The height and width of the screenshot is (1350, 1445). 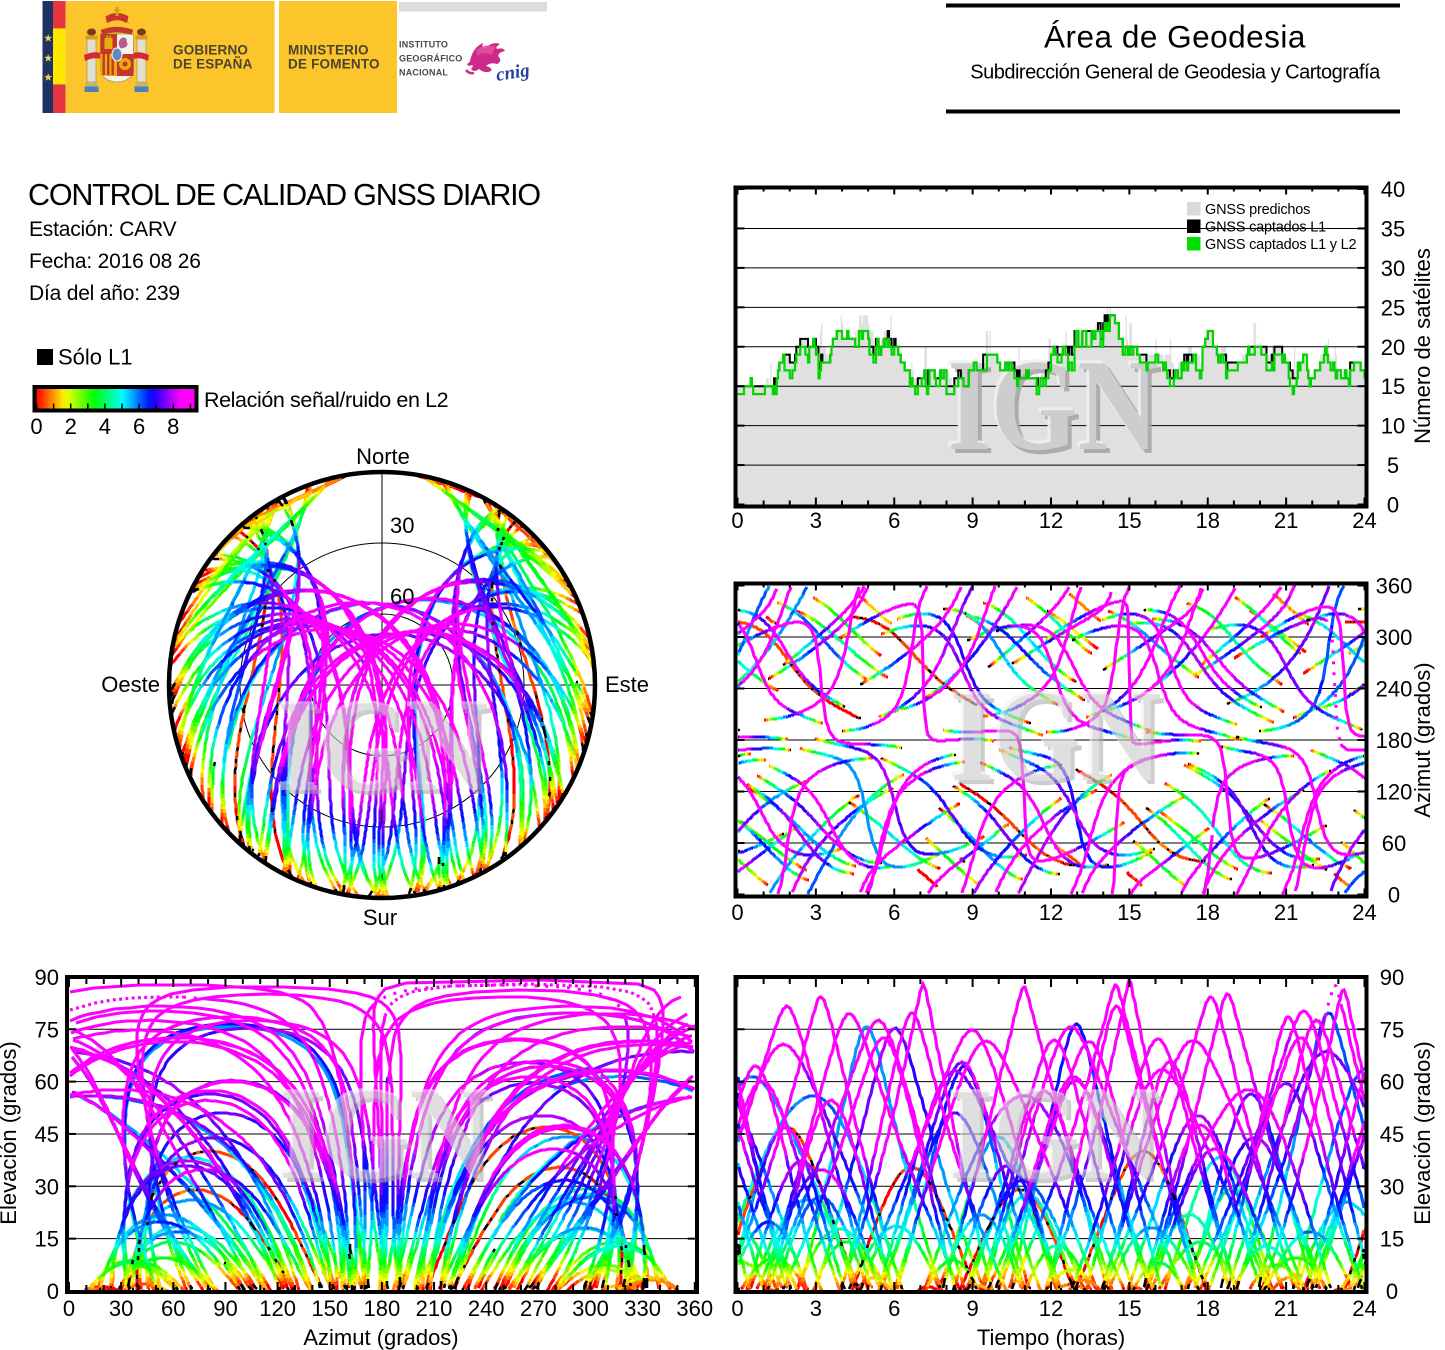 What do you see at coordinates (334, 64) in the screenshot?
I see `svg-text: DE FOMENTO` at bounding box center [334, 64].